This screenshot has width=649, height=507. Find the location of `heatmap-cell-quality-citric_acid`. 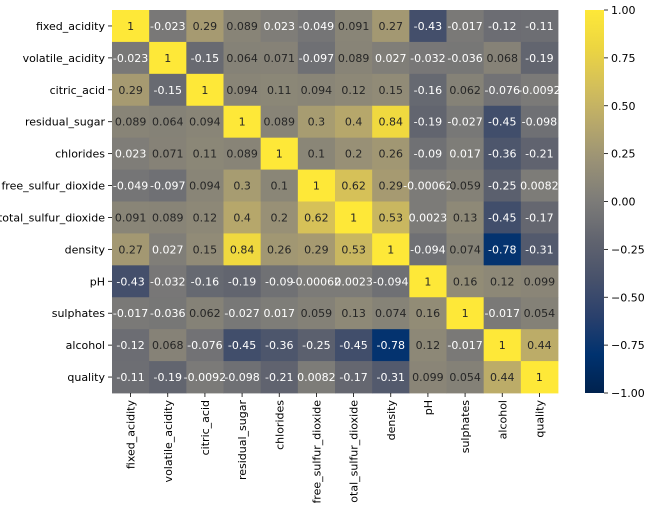

heatmap-cell-quality-citric_acid is located at coordinates (205, 377).